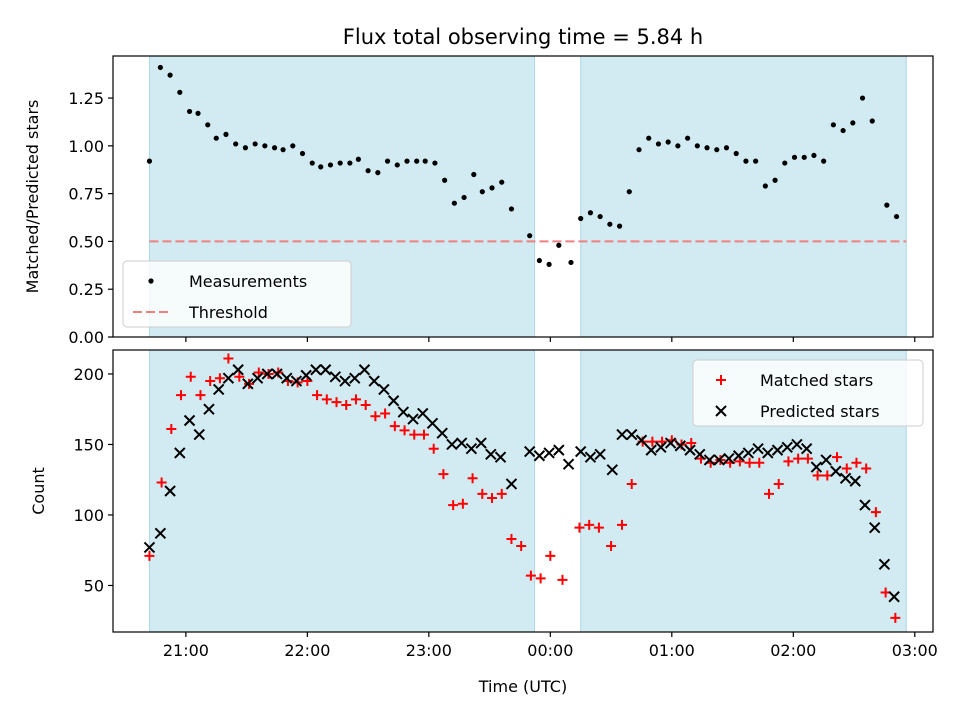 The image size is (960, 720). What do you see at coordinates (237, 294) in the screenshot?
I see `legend: Measurements Threshold` at bounding box center [237, 294].